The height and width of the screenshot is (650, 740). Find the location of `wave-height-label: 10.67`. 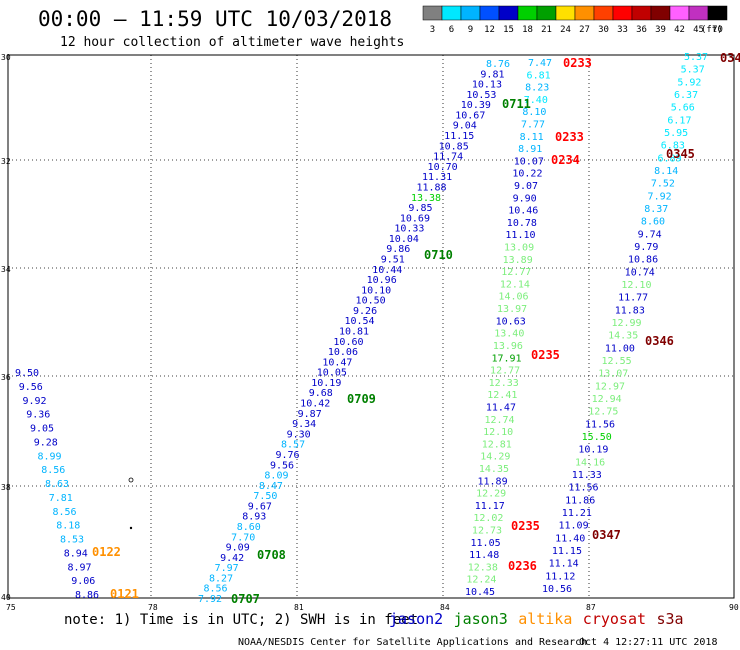

wave-height-label: 10.67 is located at coordinates (470, 115).